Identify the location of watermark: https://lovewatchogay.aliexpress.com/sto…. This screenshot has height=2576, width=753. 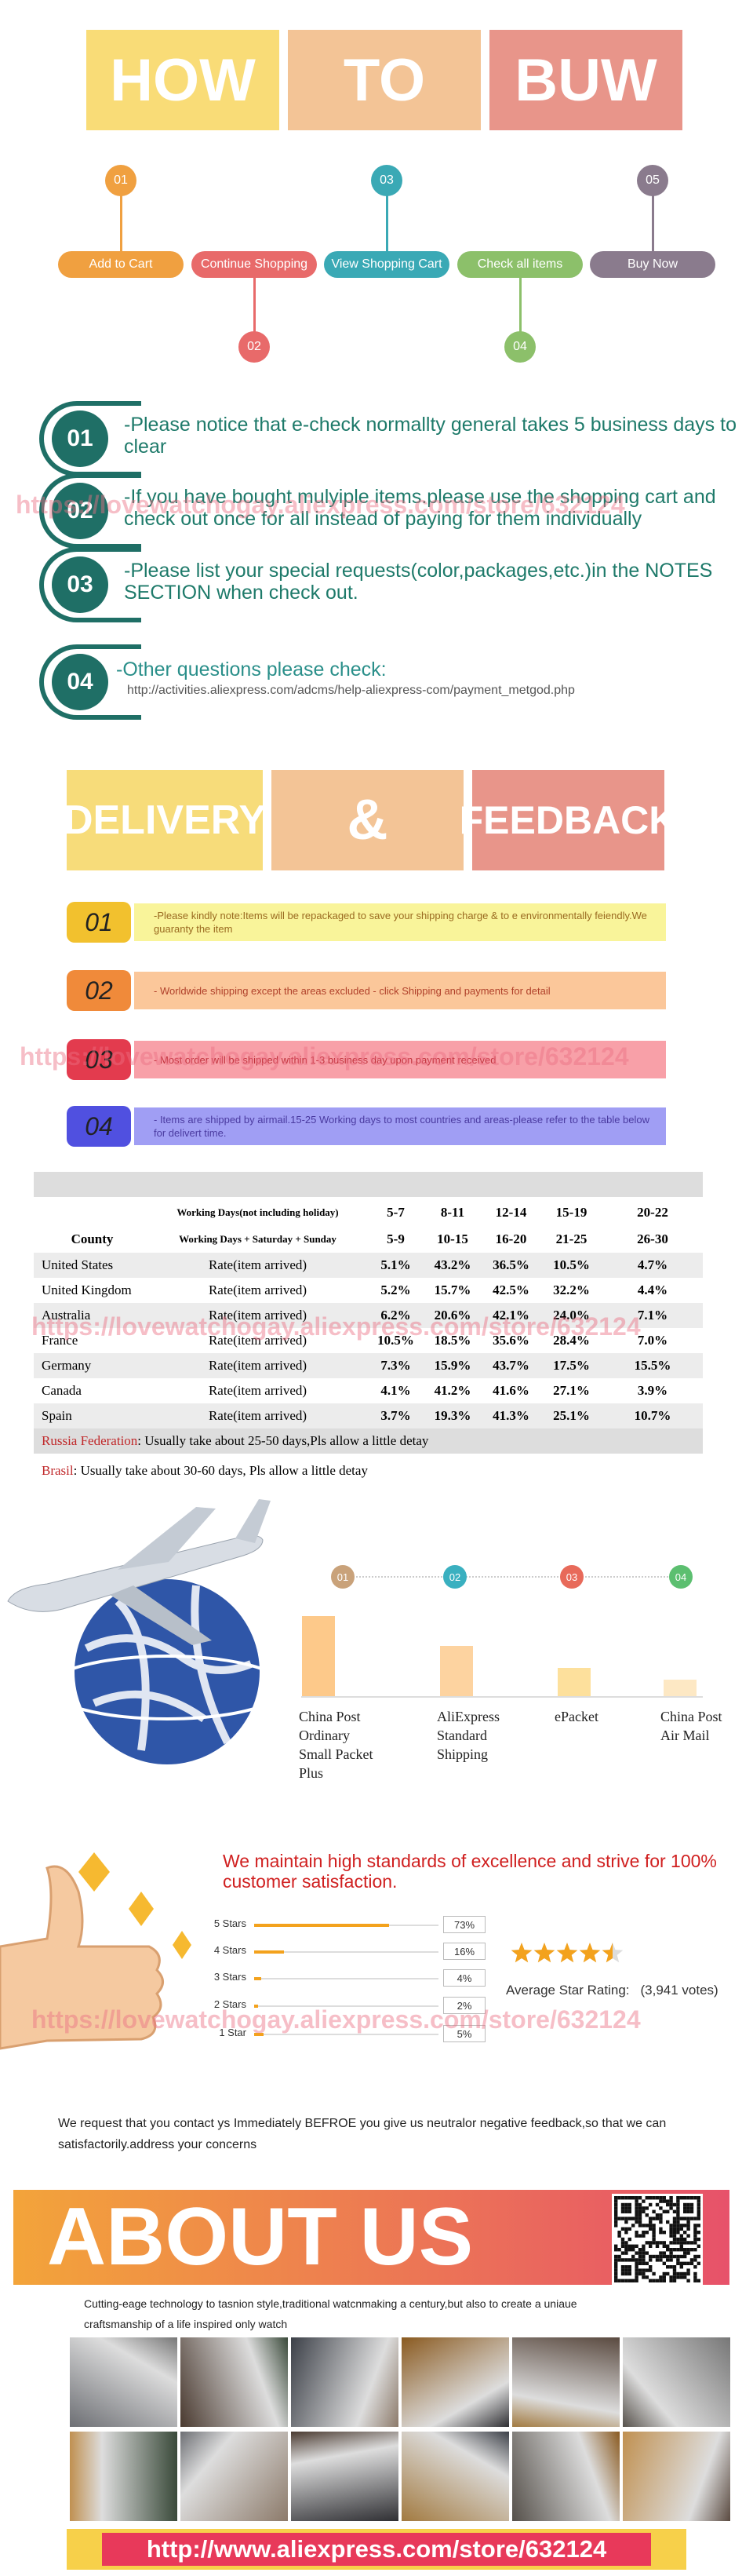
(336, 2019).